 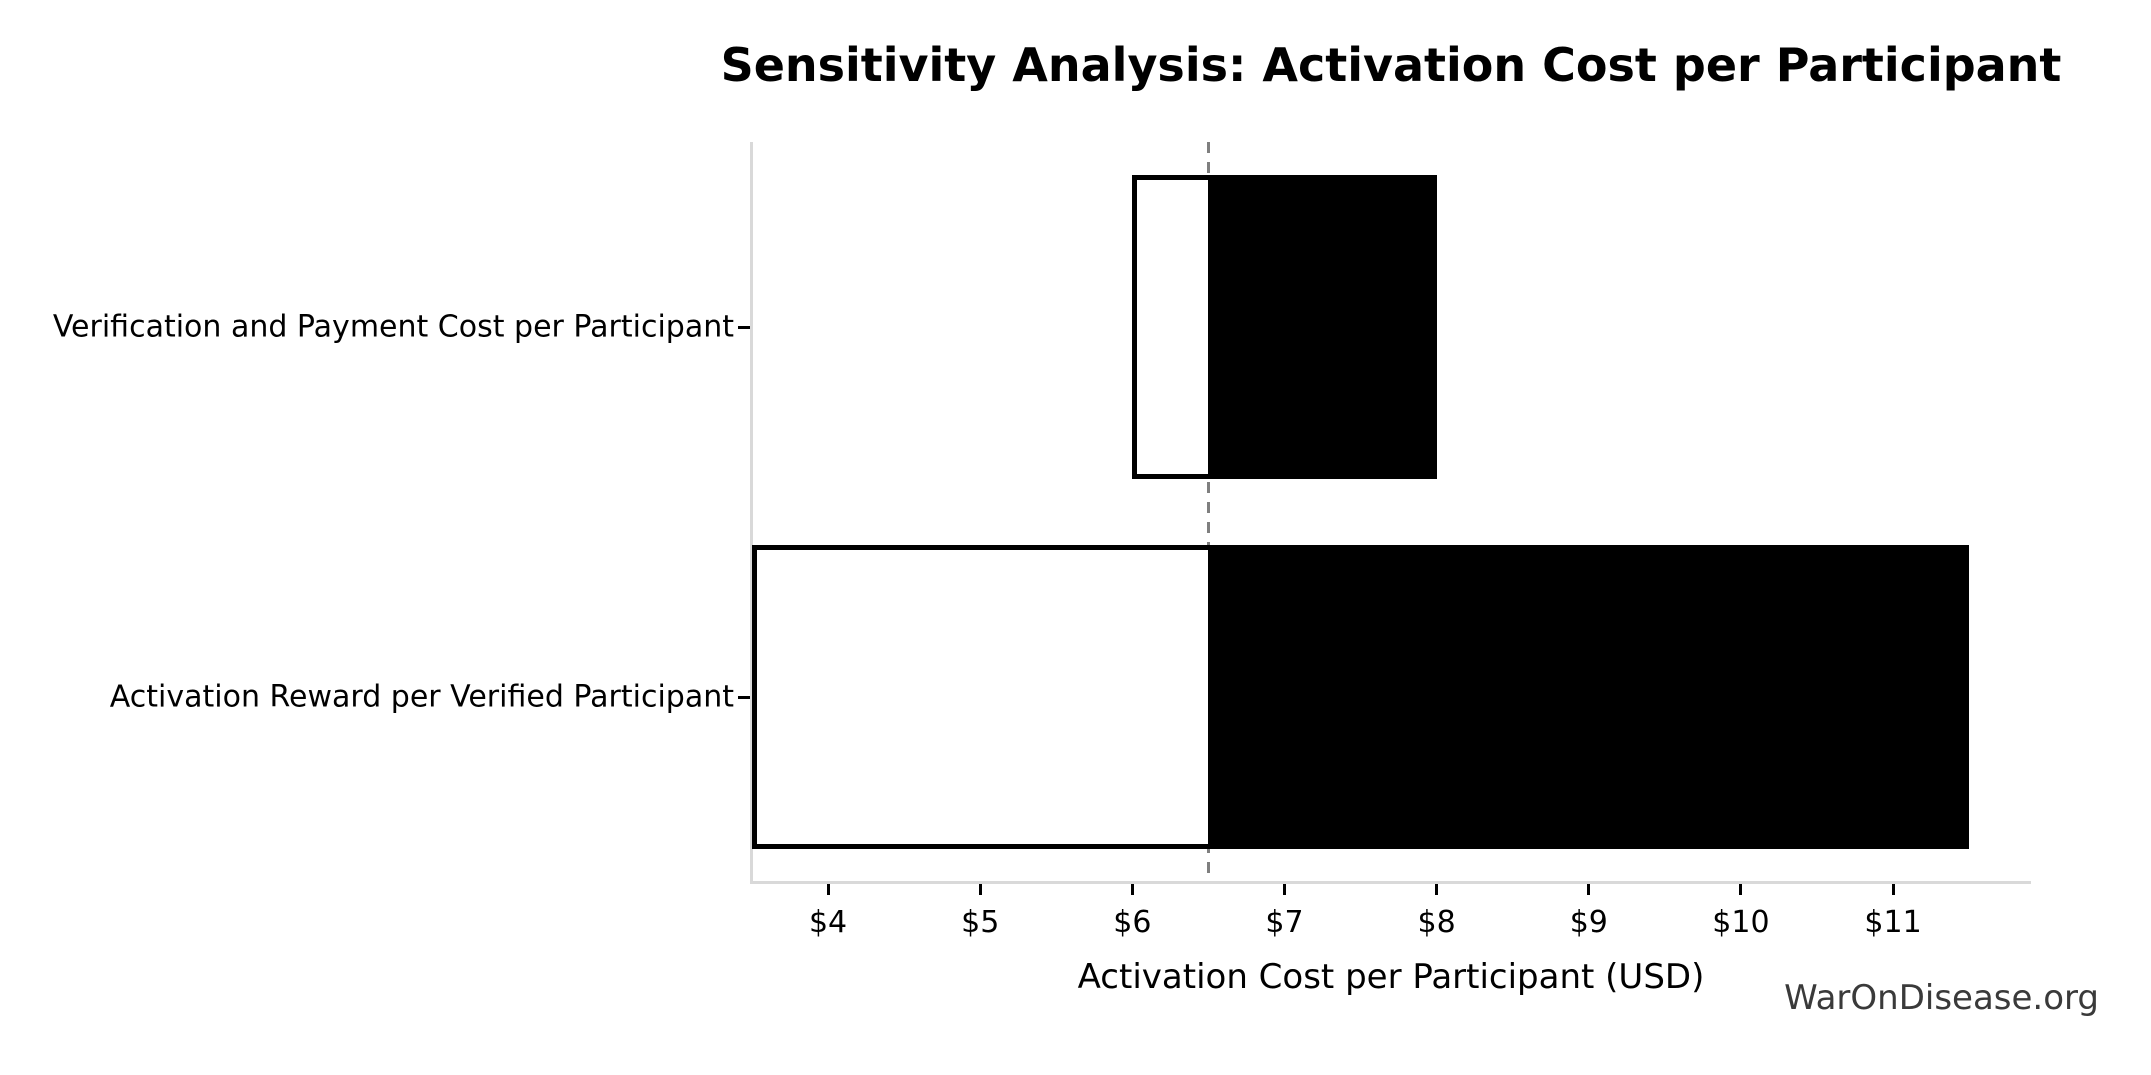 I want to click on x-tick-label-7: $11, so click(x=1893, y=922).